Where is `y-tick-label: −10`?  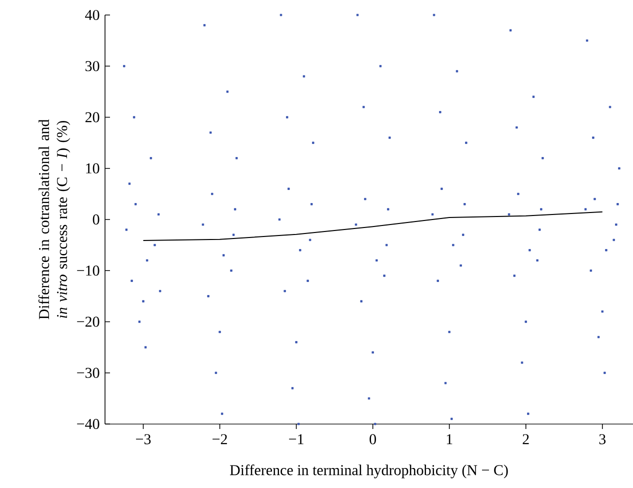
y-tick-label: −10 is located at coordinates (88, 271).